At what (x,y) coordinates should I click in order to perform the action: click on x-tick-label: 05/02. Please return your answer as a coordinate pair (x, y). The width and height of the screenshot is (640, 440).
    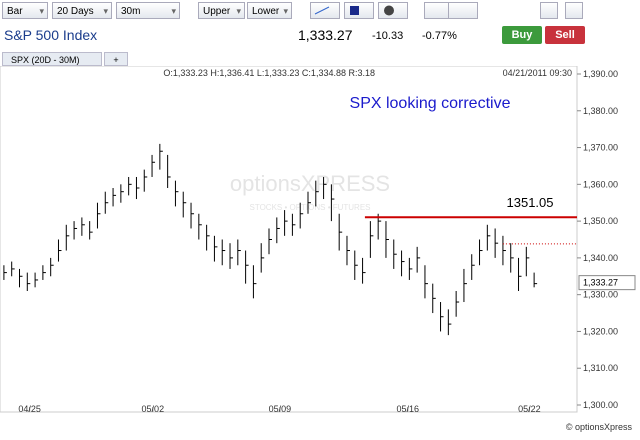
    Looking at the image, I should click on (153, 409).